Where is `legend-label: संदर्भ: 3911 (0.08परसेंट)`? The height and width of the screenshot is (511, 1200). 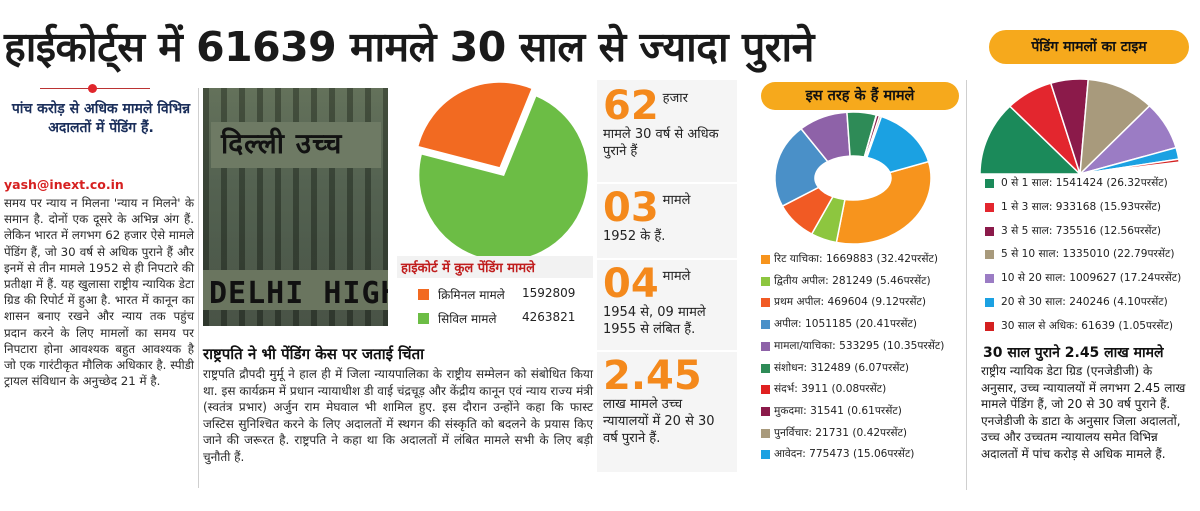
legend-label: संदर्भ: 3911 (0.08परसेंट) is located at coordinates (830, 389).